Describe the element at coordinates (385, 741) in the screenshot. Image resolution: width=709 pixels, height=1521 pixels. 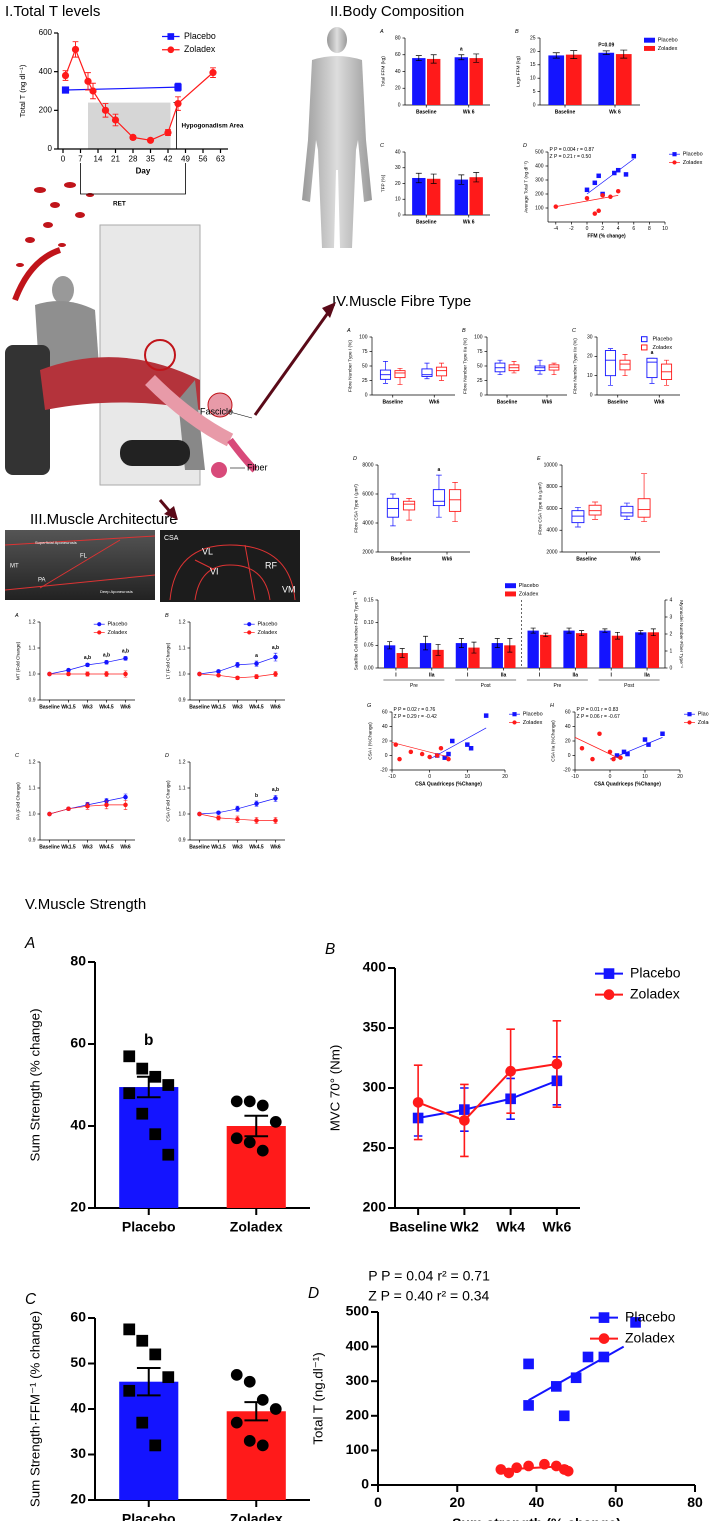
I see `y-tick-label: 20` at that location.